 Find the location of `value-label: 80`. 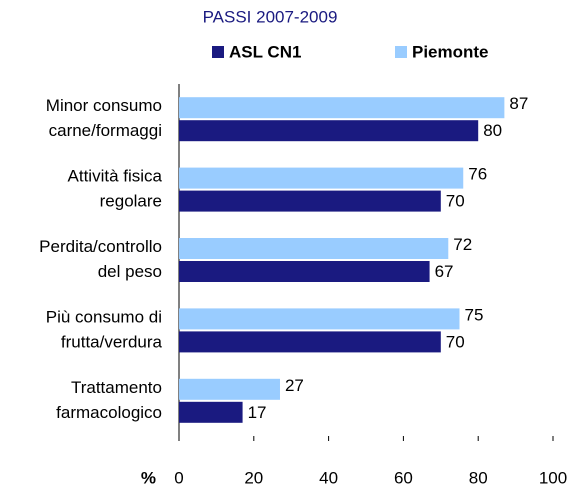

value-label: 80 is located at coordinates (492, 130).